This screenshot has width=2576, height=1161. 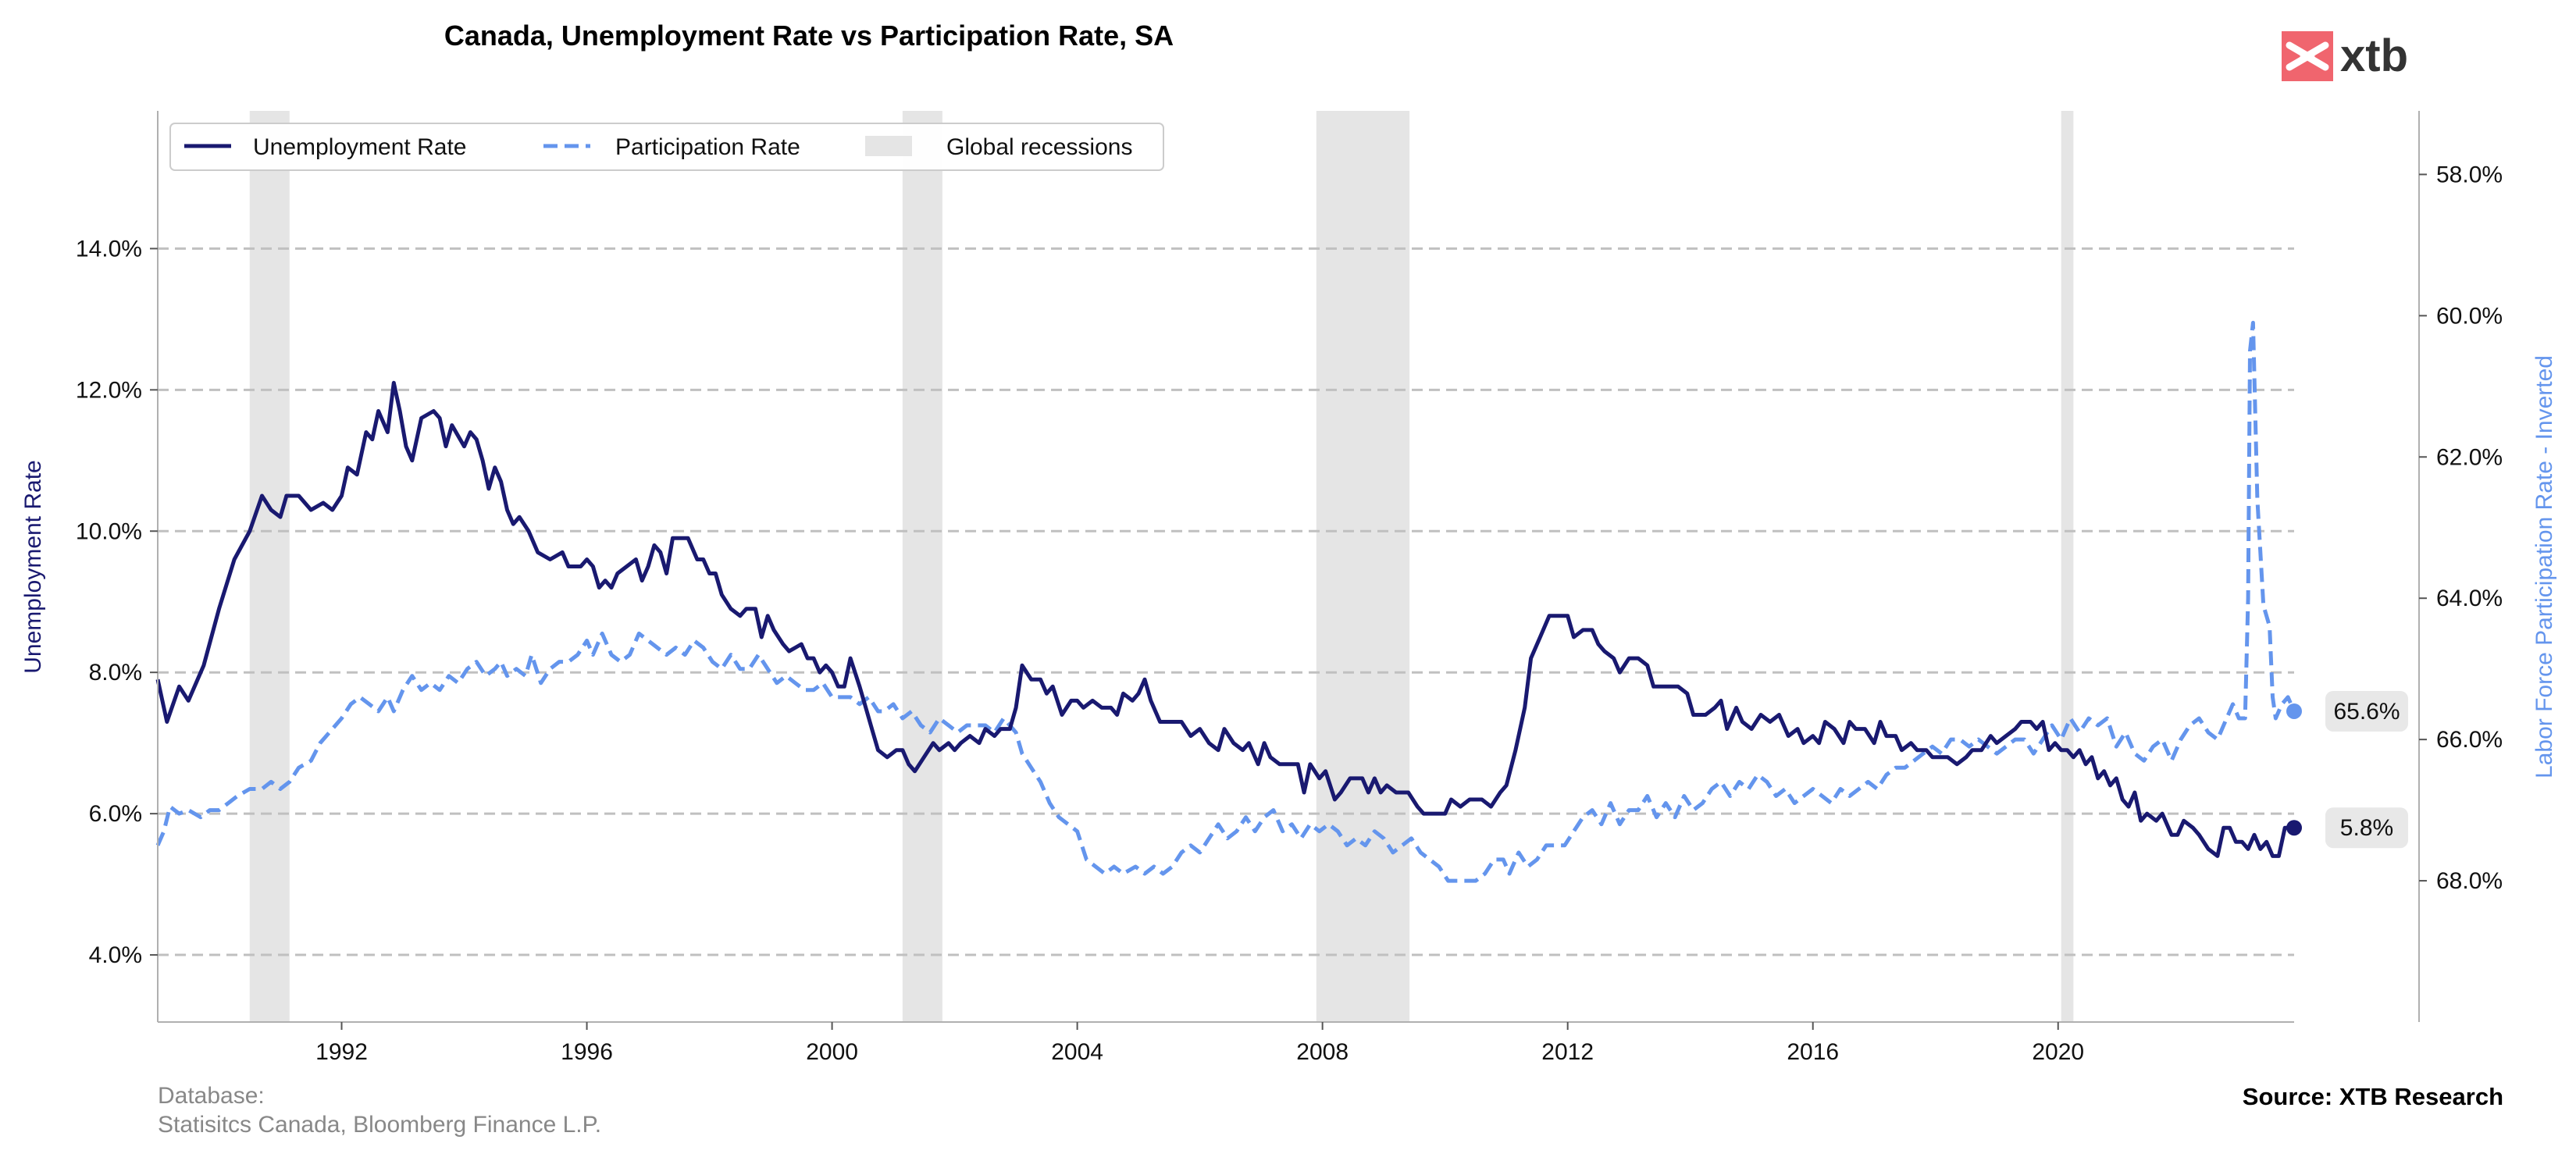 I want to click on x-tick-label: 1992, so click(x=341, y=1052).